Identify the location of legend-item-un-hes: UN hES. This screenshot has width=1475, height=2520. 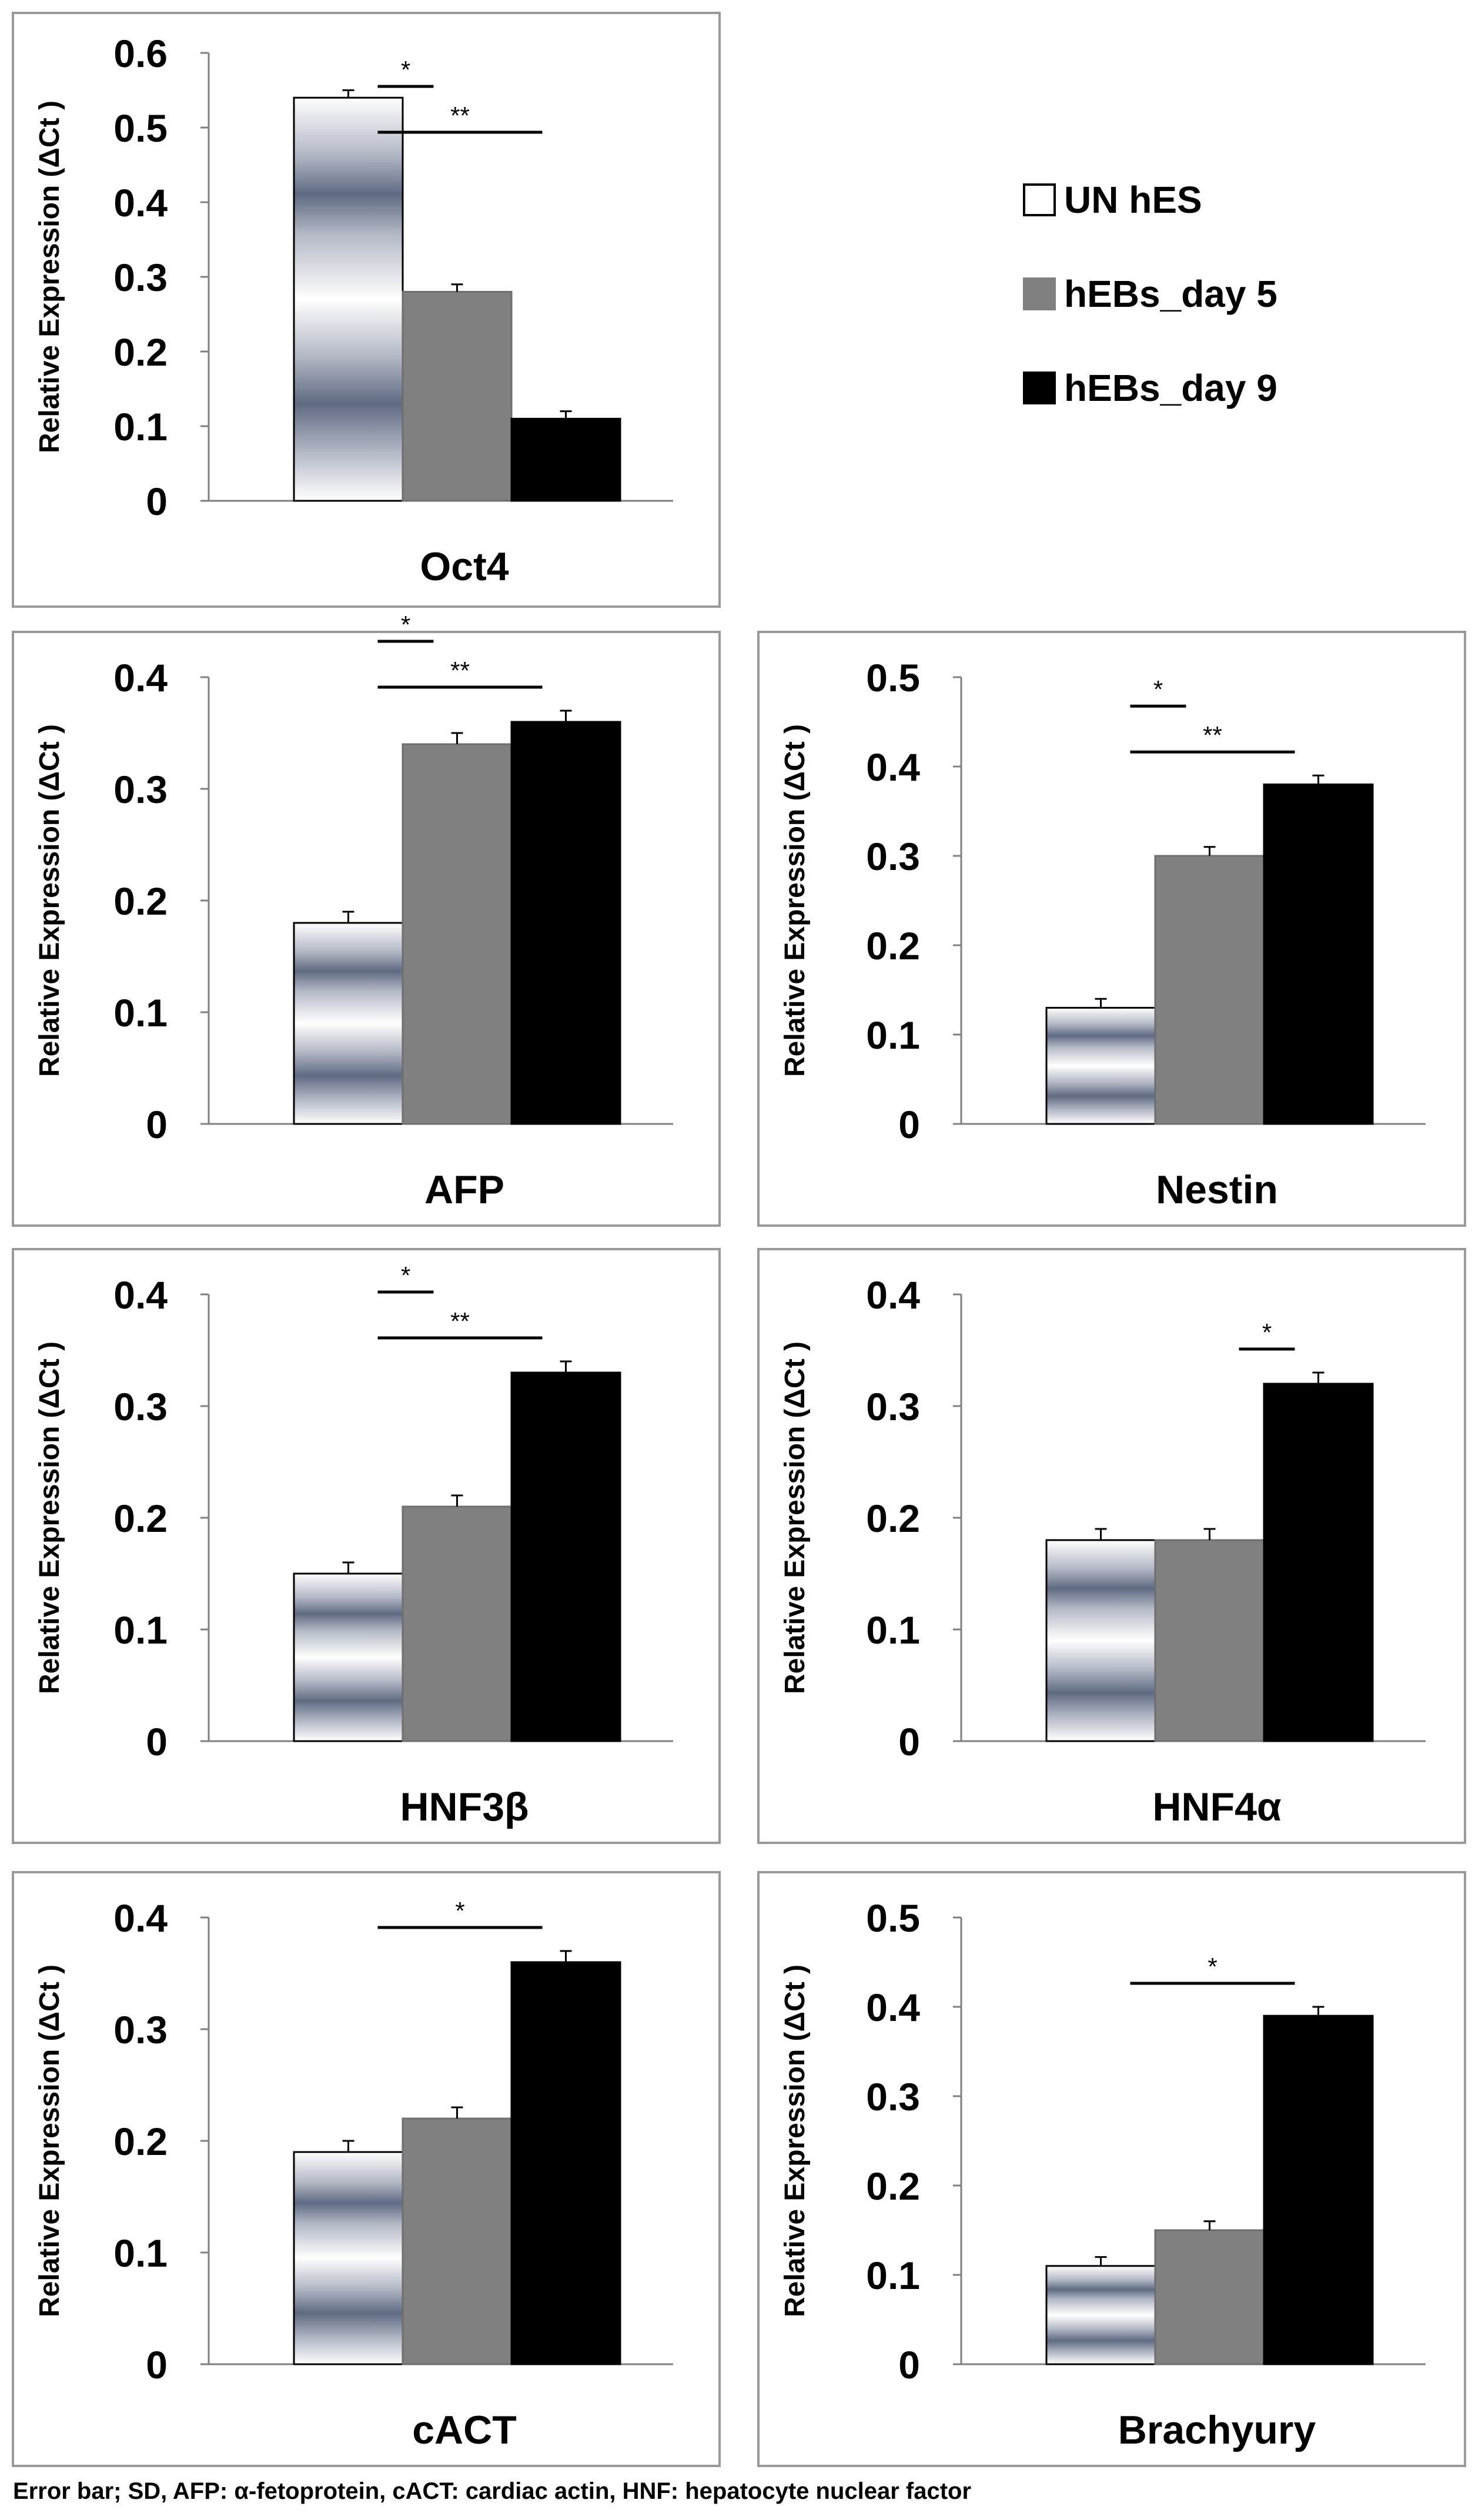
(1112, 199).